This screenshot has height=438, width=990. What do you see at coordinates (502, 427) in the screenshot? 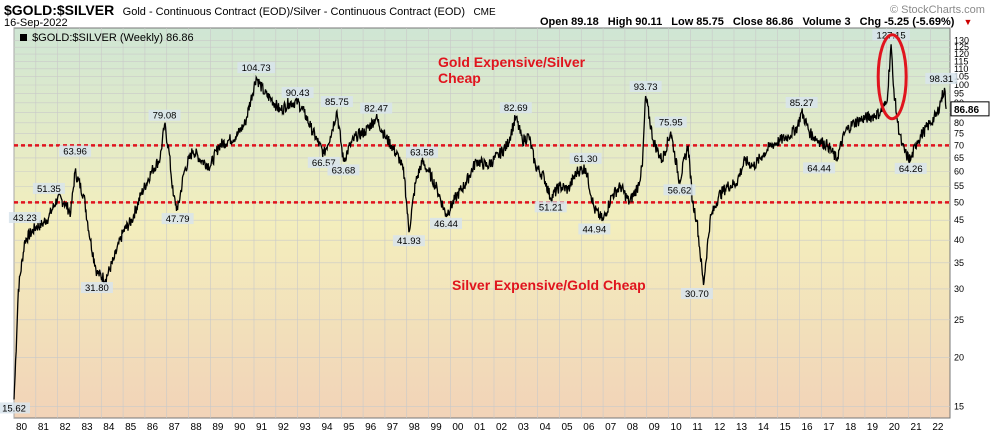
I see `x-tick-label: 02` at bounding box center [502, 427].